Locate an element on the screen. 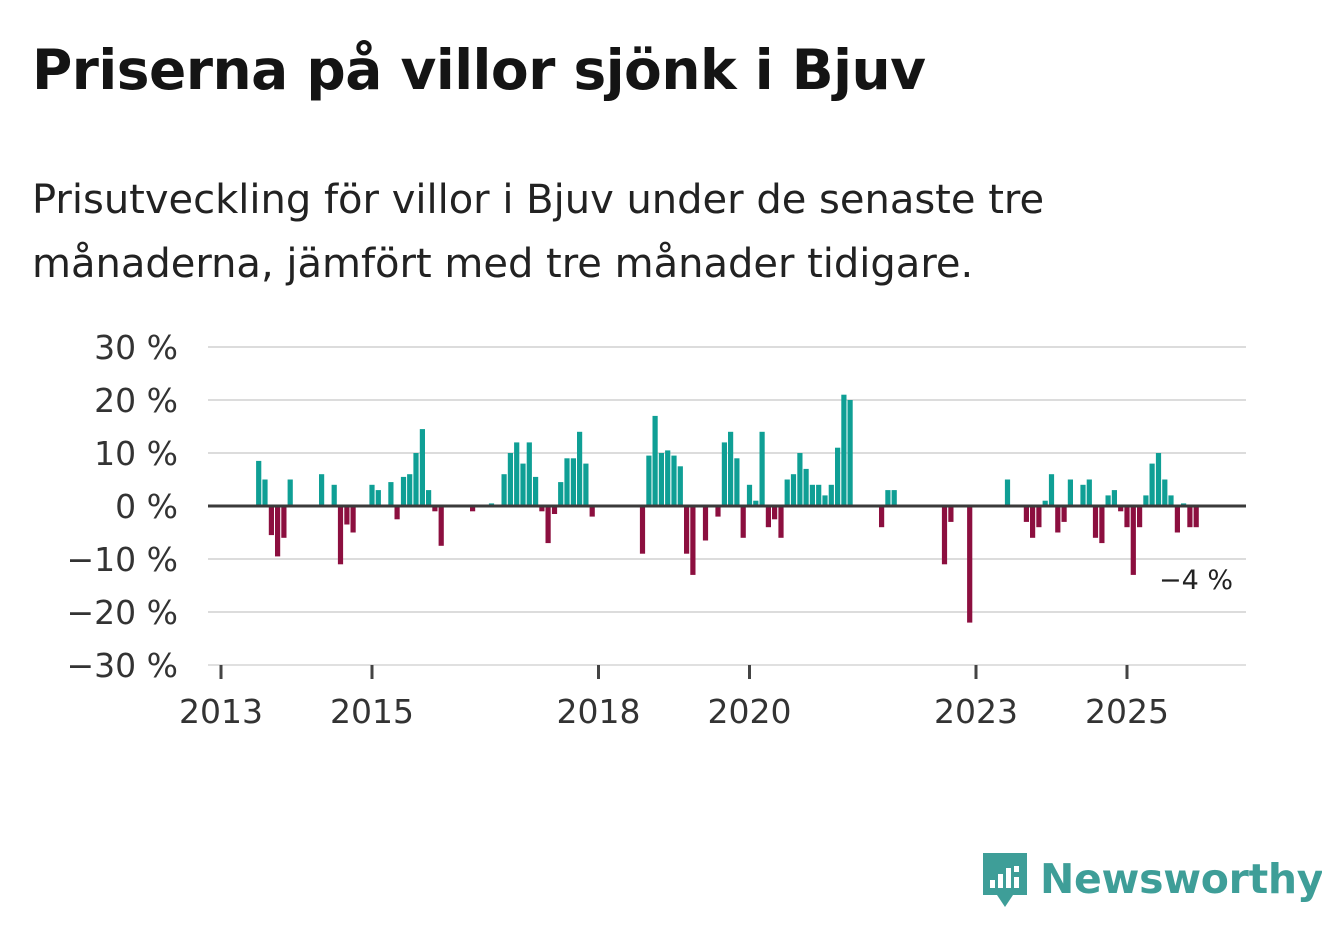 The image size is (1322, 939). y-tick-label: −20 % is located at coordinates (123, 612).